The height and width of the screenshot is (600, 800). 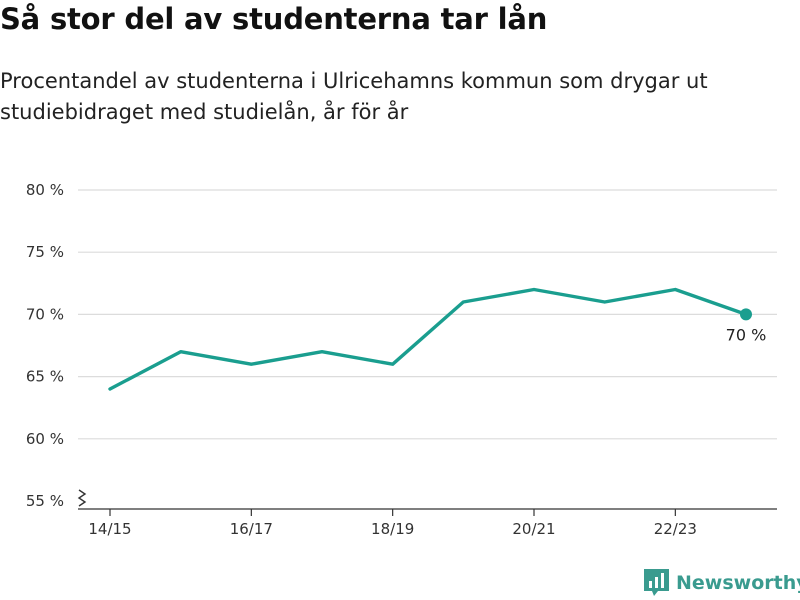 What do you see at coordinates (45, 252) in the screenshot?
I see `y-tick-label: 75 %` at bounding box center [45, 252].